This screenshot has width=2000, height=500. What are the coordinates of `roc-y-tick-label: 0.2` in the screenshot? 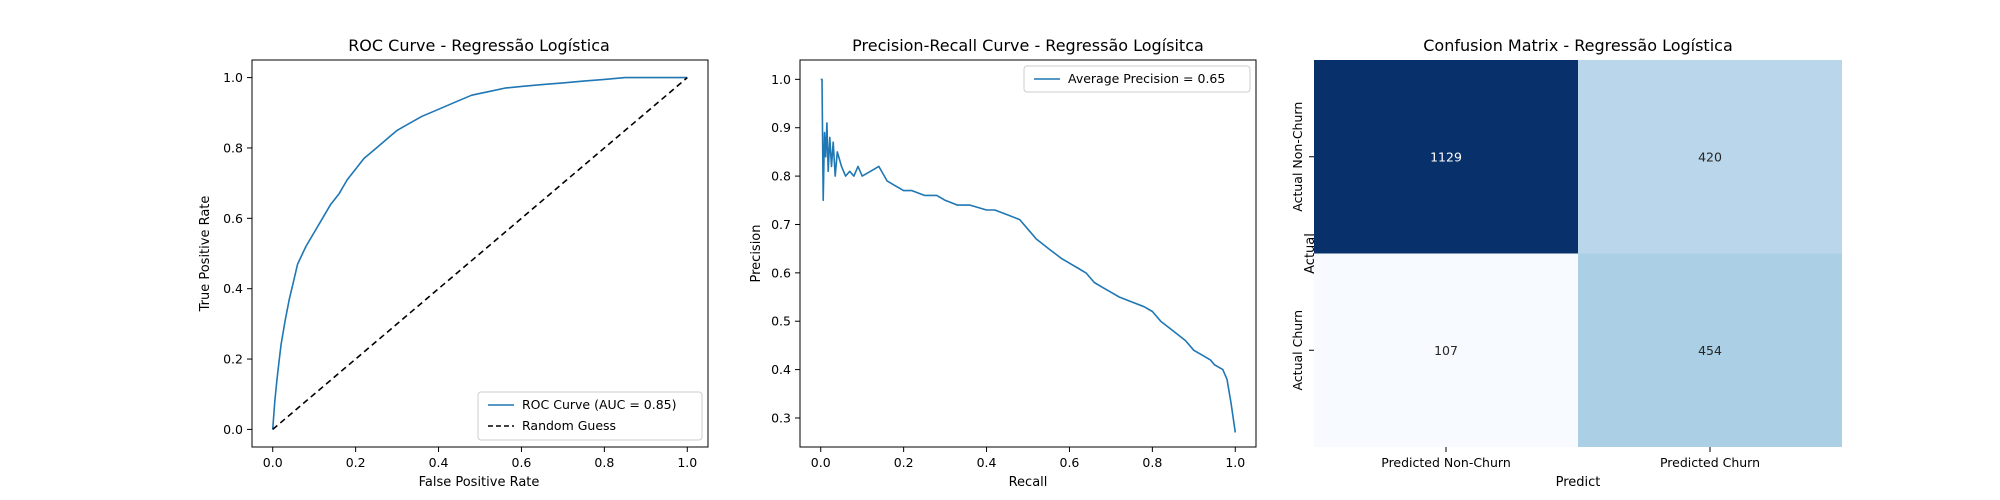 It's located at (233, 359).